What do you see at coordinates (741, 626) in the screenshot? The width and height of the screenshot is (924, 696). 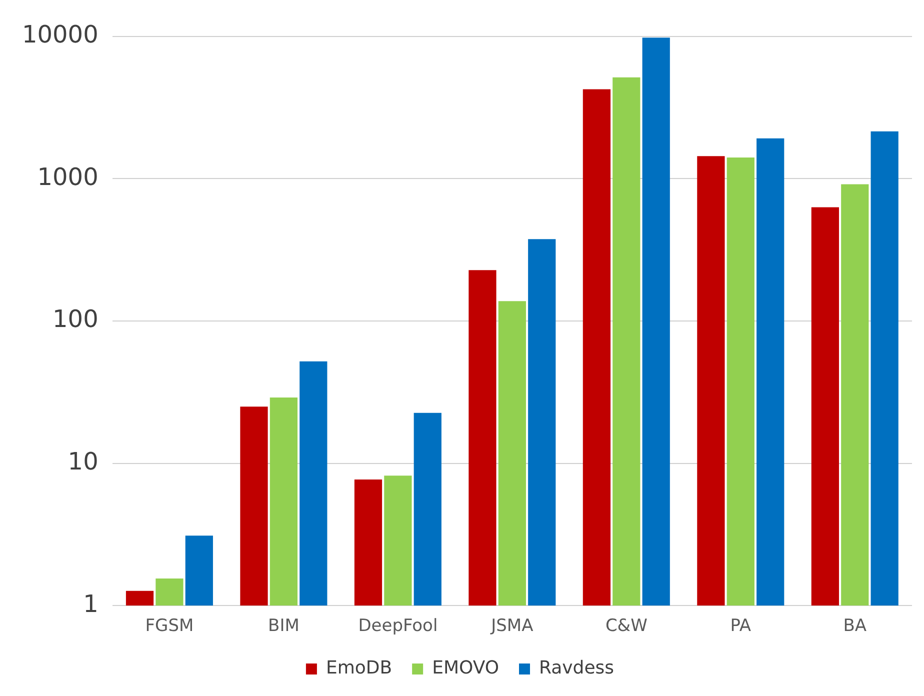 I see `x-tick-label: PA` at bounding box center [741, 626].